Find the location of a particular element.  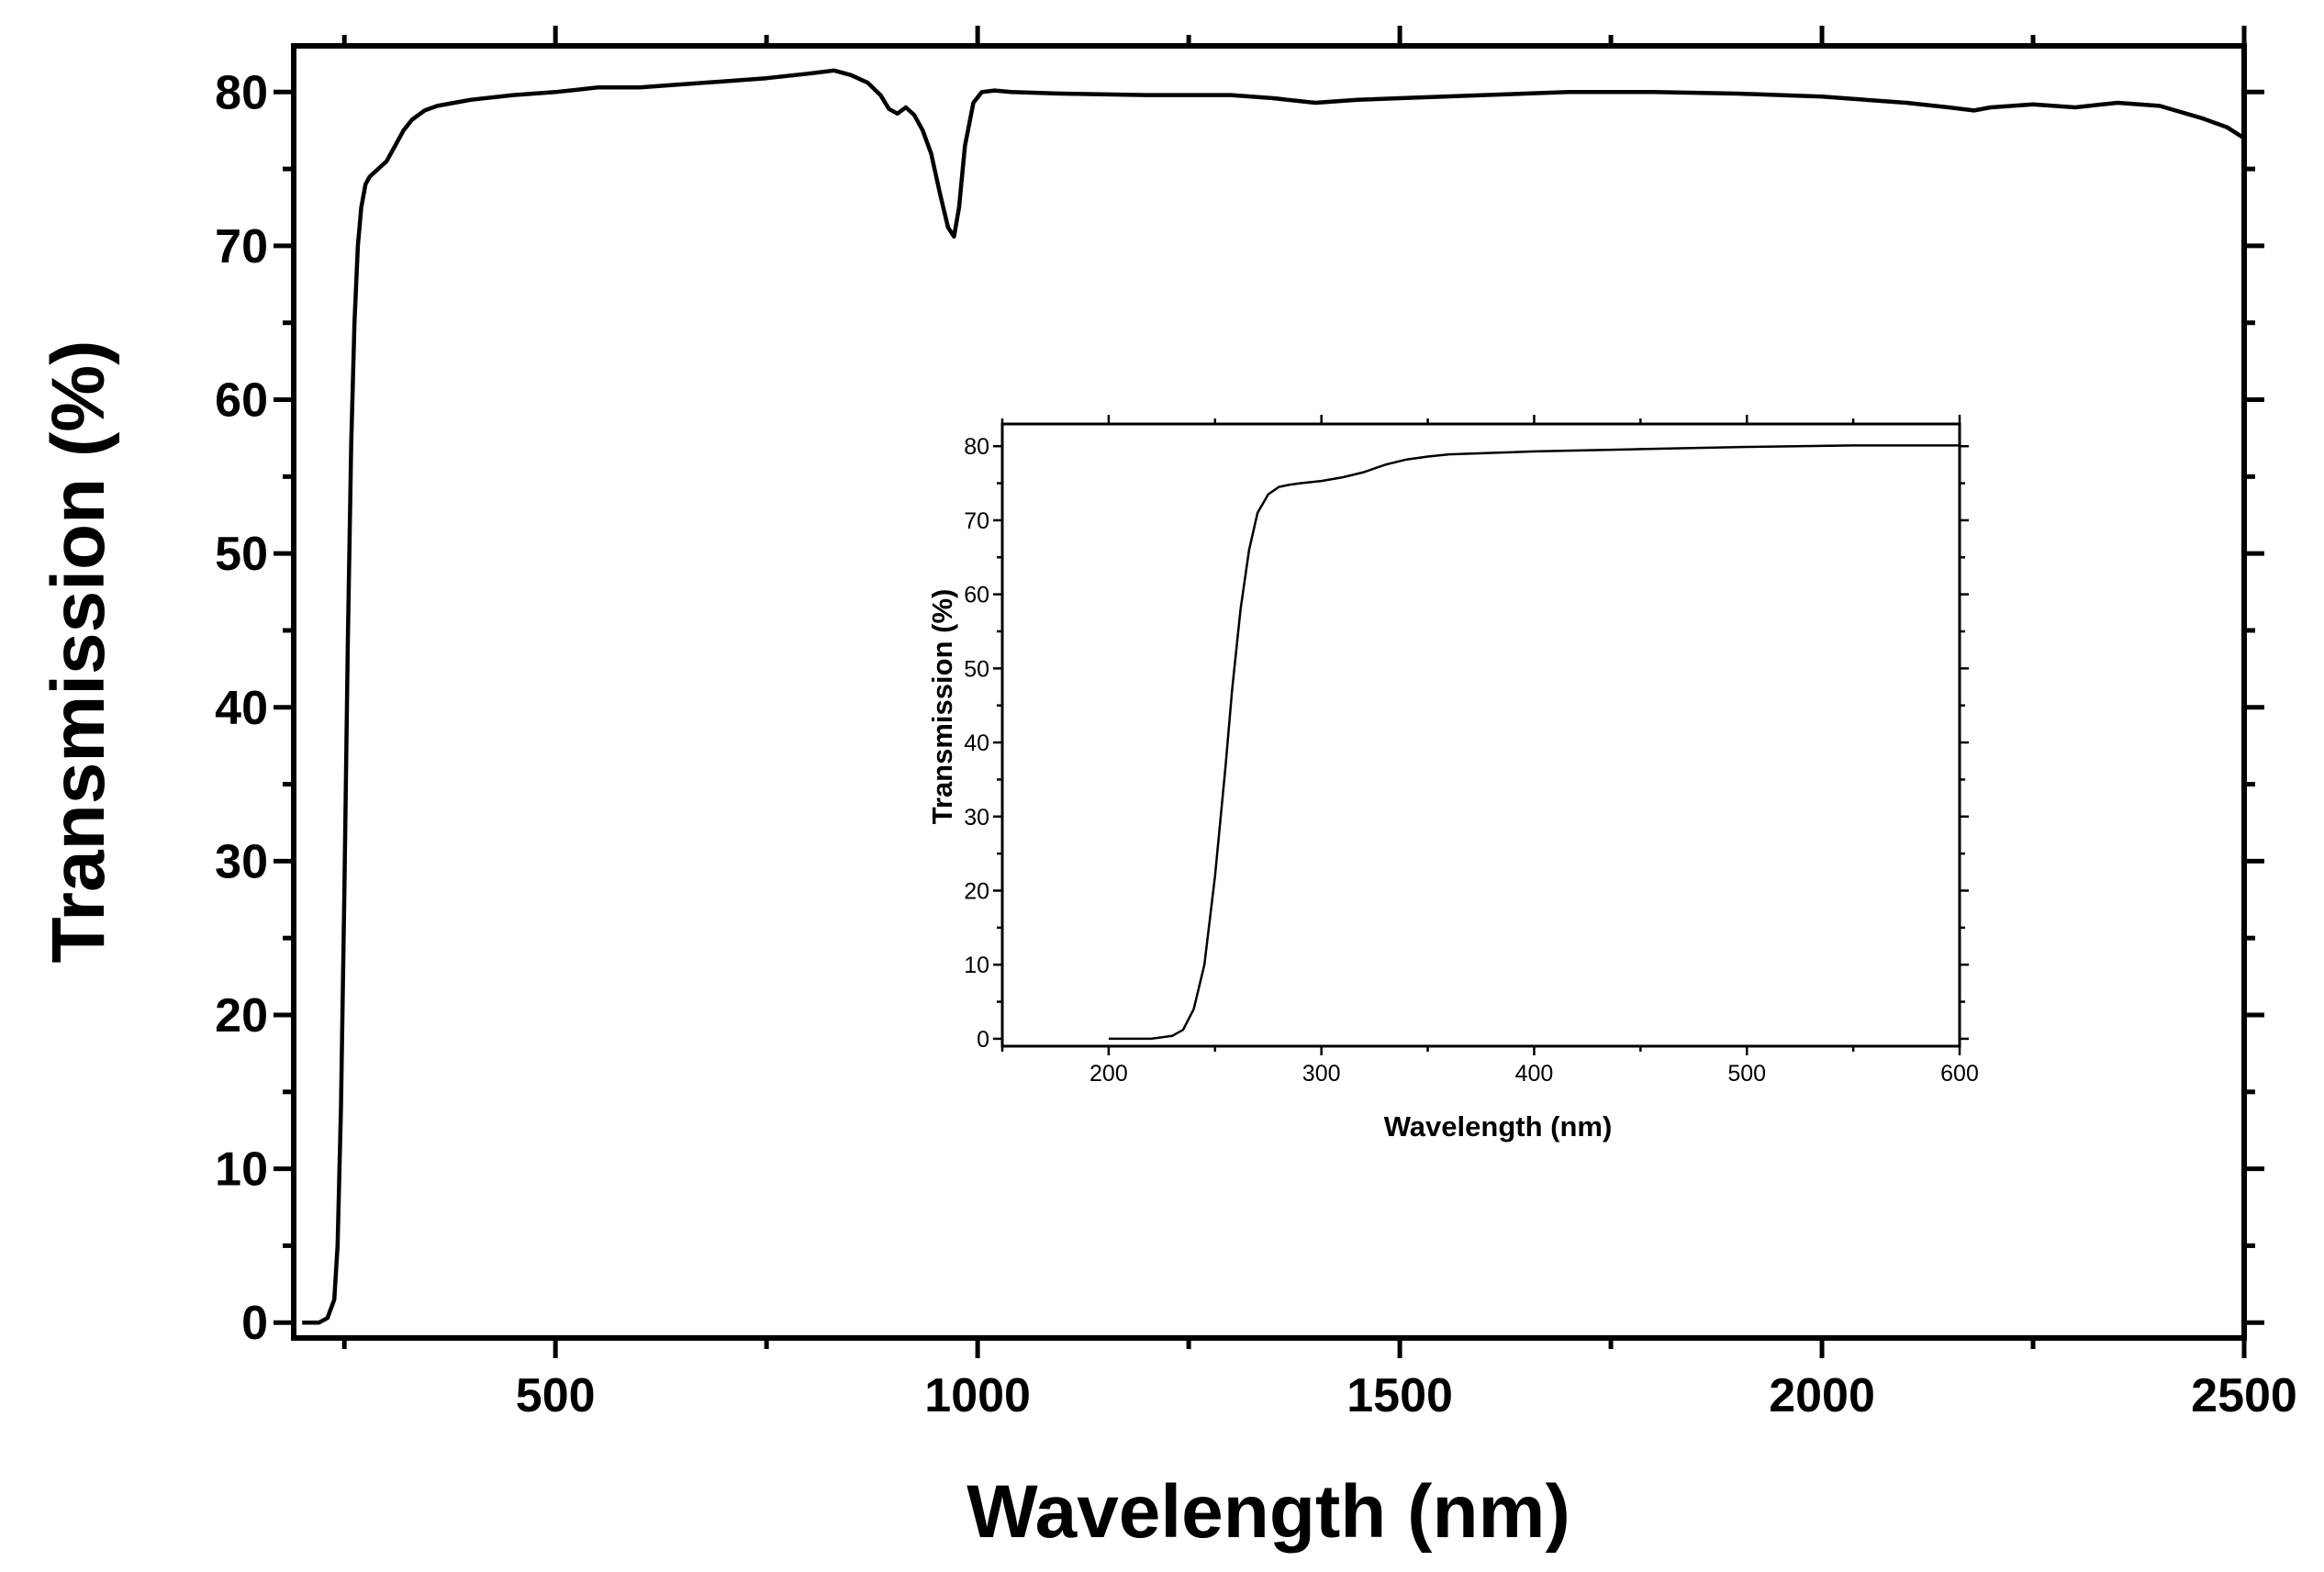

inset-y-tick-label: 40 is located at coordinates (976, 743).